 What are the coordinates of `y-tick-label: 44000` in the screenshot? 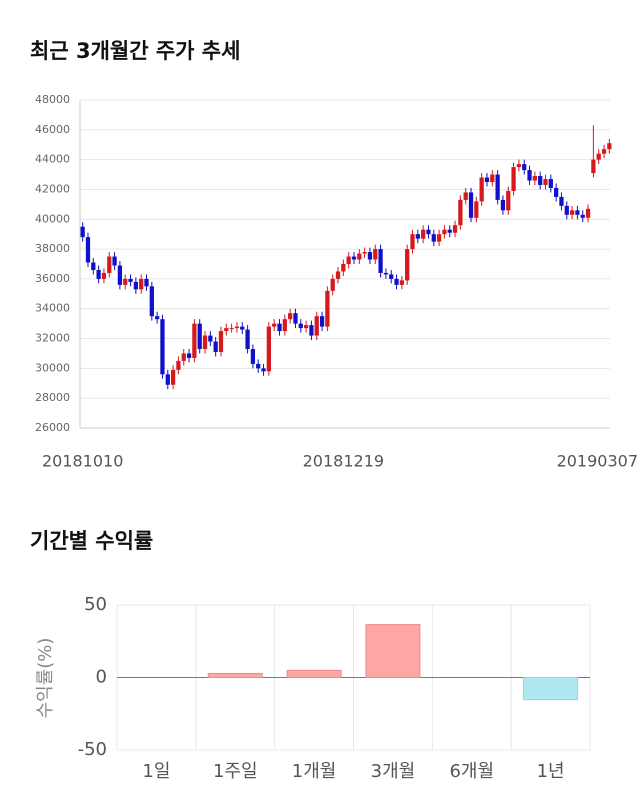 It's located at (52, 159).